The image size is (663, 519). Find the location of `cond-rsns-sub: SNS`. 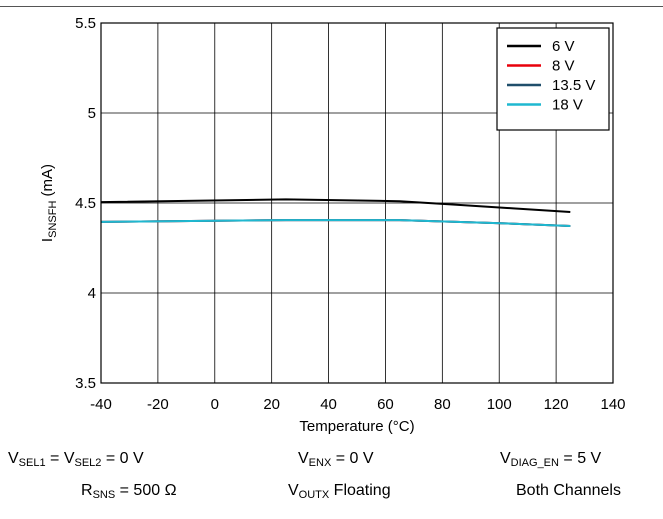

cond-rsns-sub: SNS is located at coordinates (104, 495).